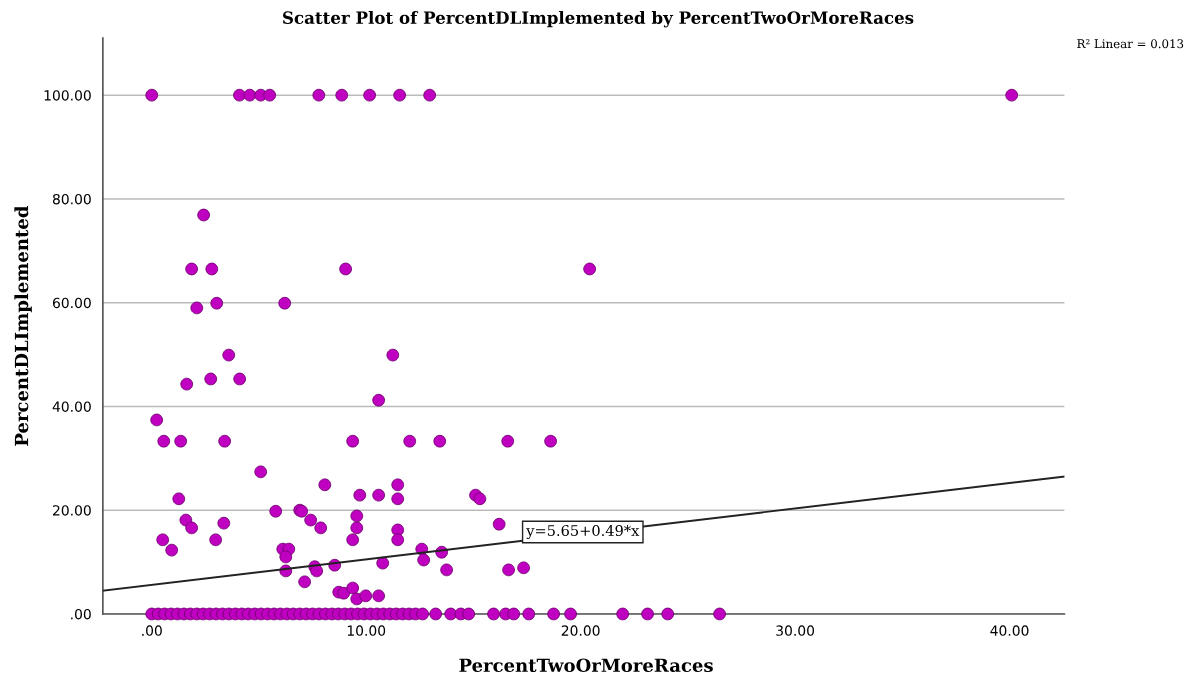 This screenshot has height=688, width=1196. I want to click on y-tick-label: 60.00, so click(71, 303).